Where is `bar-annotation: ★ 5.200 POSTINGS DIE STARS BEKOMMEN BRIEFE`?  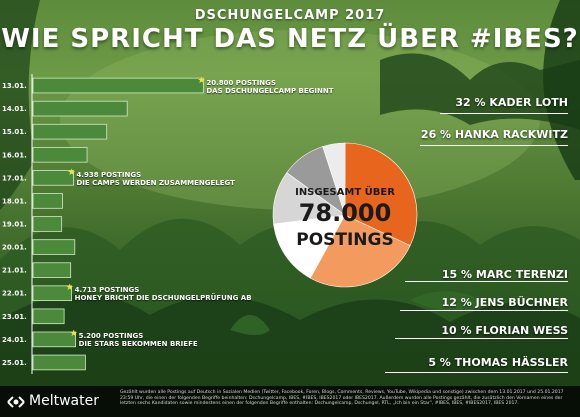
bar-annotation: ★ 5.200 POSTINGS DIE STARS BEKOMMEN BRIEFE is located at coordinates (174, 339).